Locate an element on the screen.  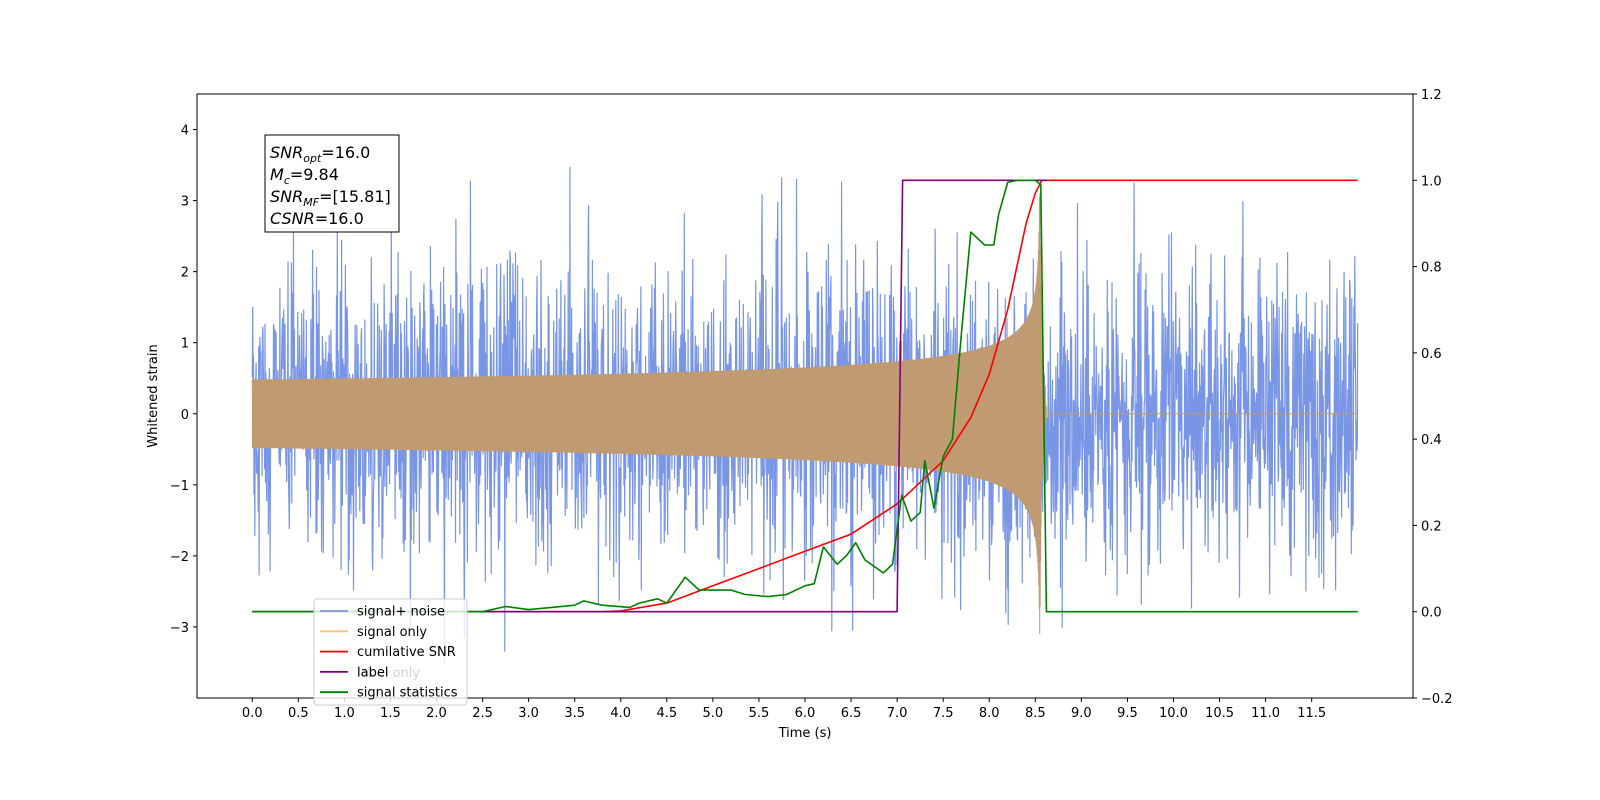
y-tick-label: 2 is located at coordinates (185, 273).